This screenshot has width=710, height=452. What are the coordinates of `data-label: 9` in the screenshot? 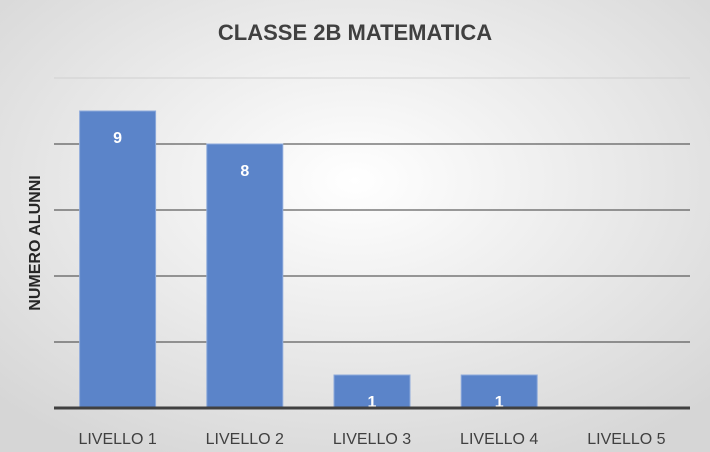 It's located at (117, 138).